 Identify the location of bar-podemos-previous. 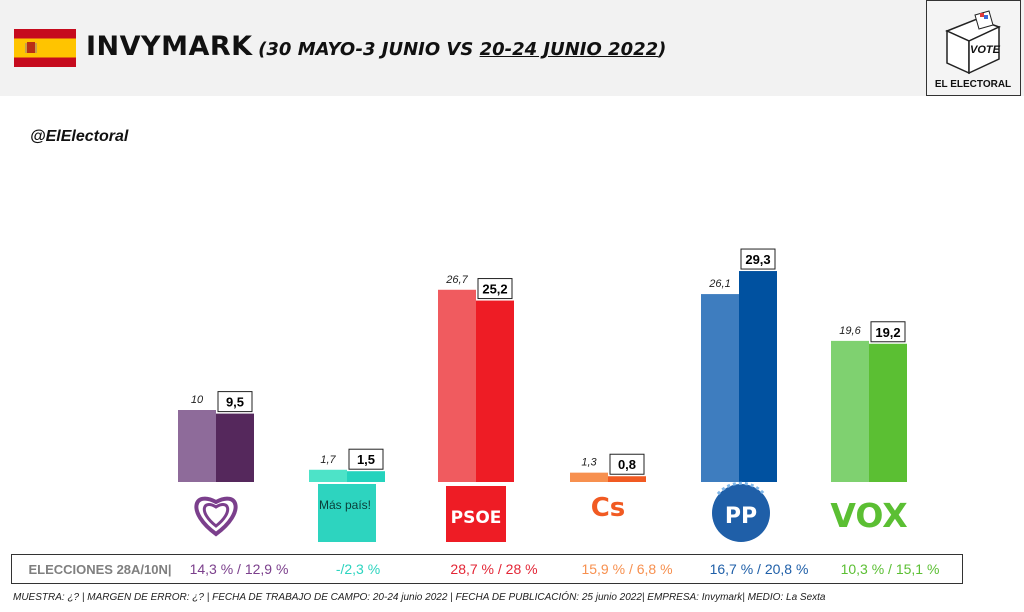
(197, 446).